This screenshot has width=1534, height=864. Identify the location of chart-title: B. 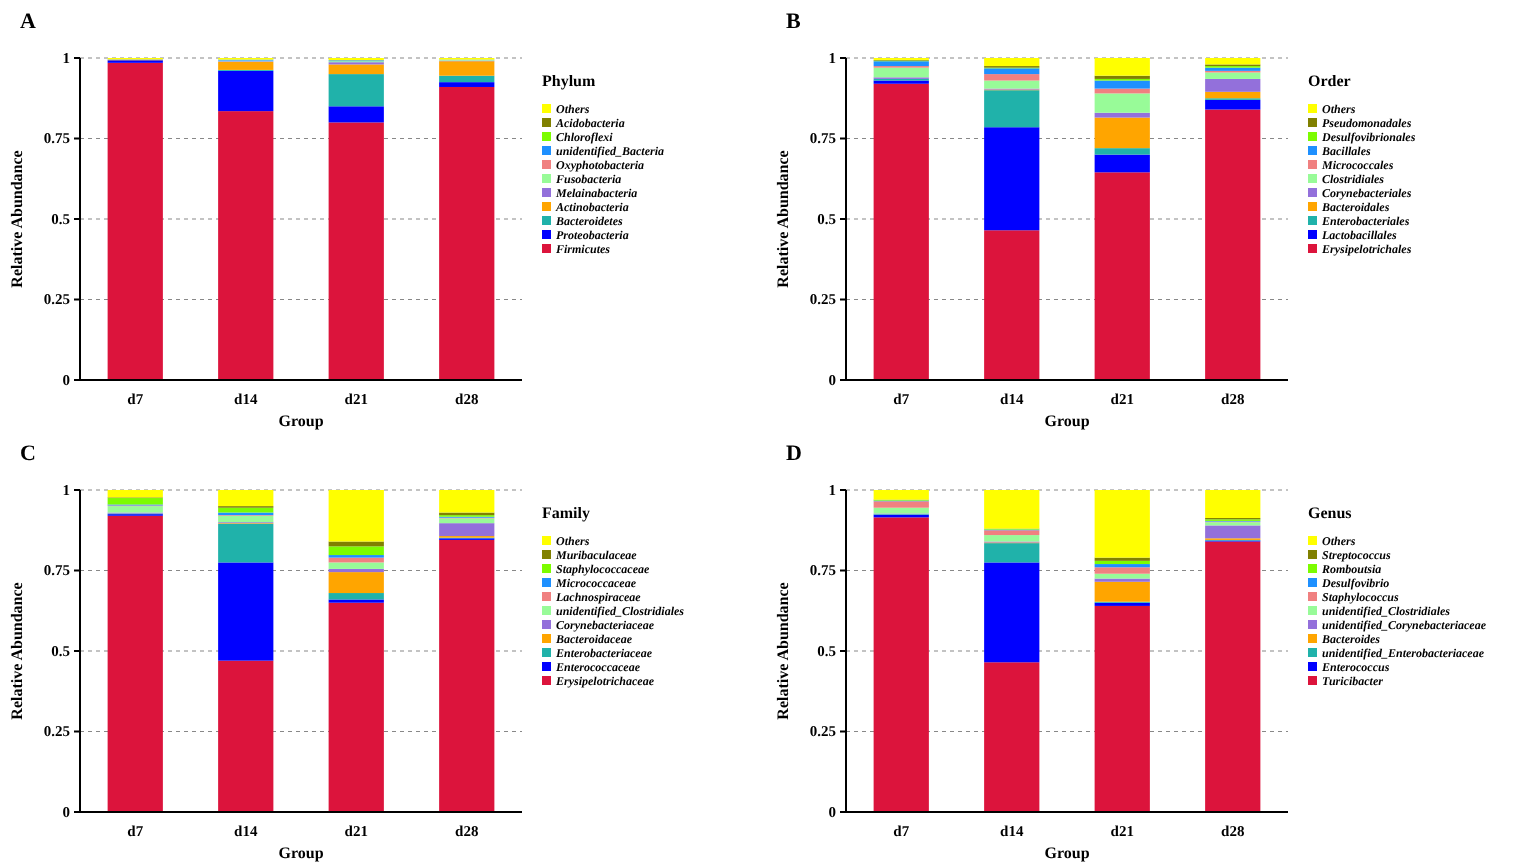
(794, 22).